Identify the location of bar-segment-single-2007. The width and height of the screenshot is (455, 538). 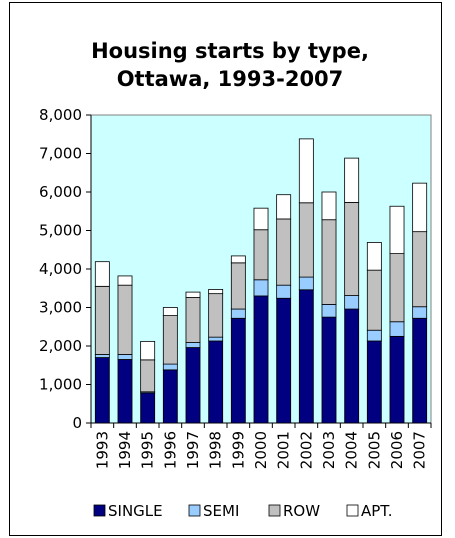
(420, 370).